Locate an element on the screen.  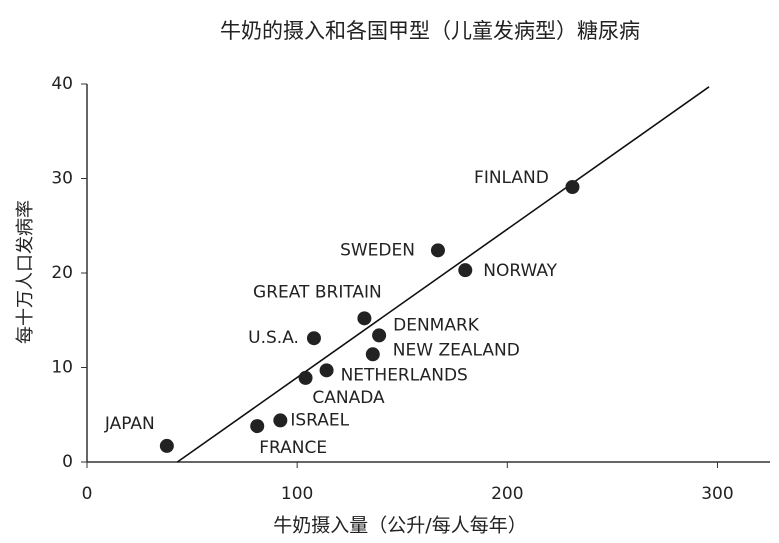
y-tick-label: 10 is located at coordinates (62, 368).